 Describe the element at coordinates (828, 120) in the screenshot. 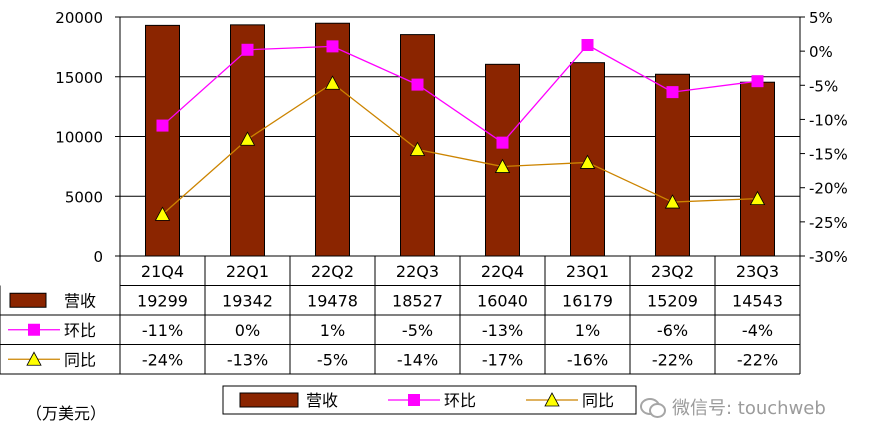

I see `right-tick-label: -10%` at that location.